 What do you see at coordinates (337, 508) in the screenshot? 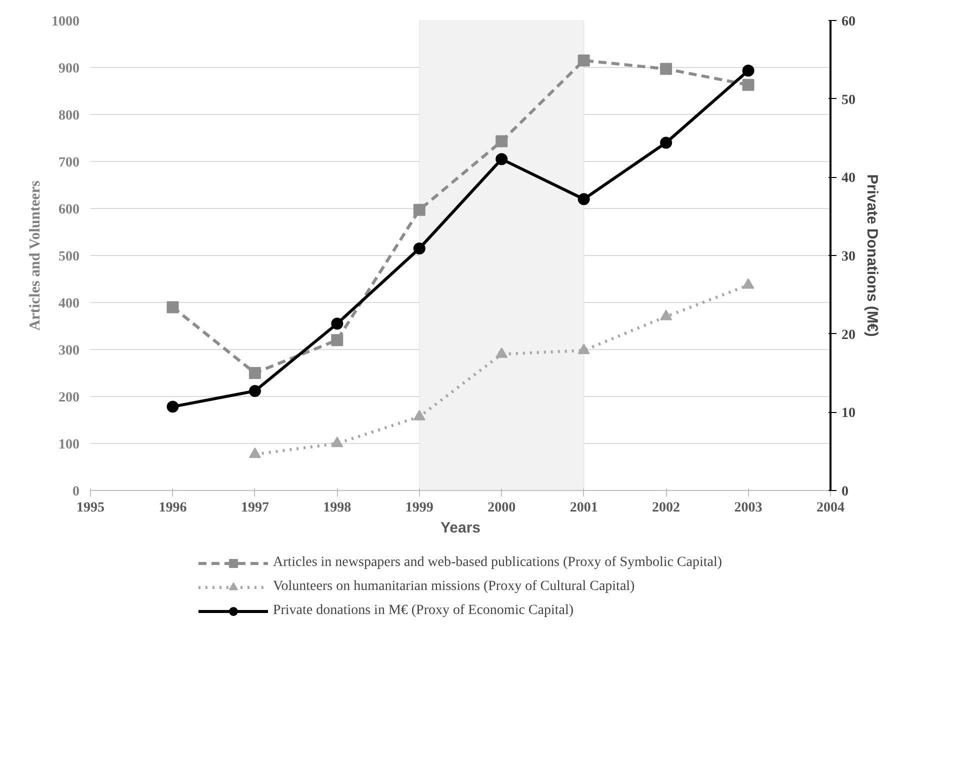
I see `x-tick-label: 1998` at bounding box center [337, 508].